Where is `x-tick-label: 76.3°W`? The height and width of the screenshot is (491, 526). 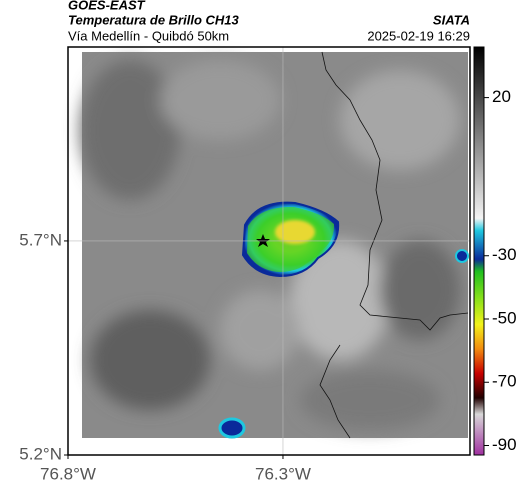
x-tick-label: 76.3°W is located at coordinates (283, 473).